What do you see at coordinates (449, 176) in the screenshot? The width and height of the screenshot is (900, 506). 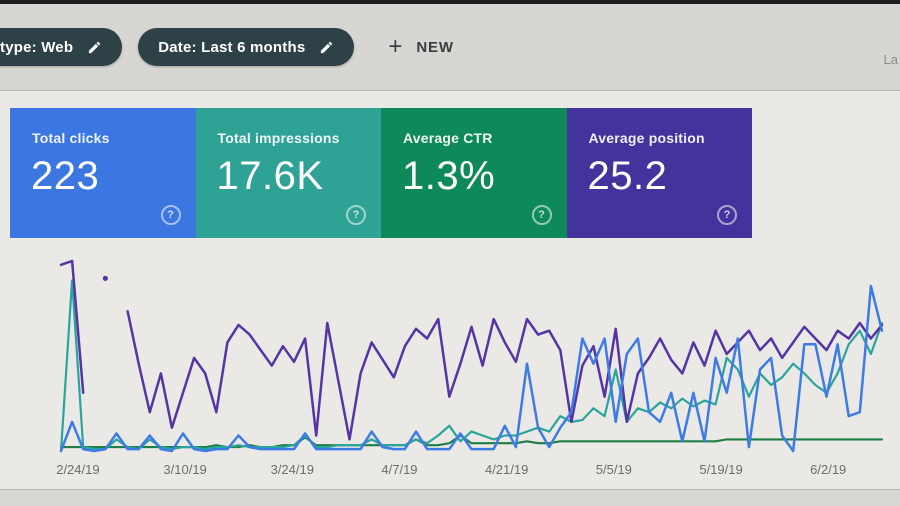 I see `metric-card-value: 1.3%` at bounding box center [449, 176].